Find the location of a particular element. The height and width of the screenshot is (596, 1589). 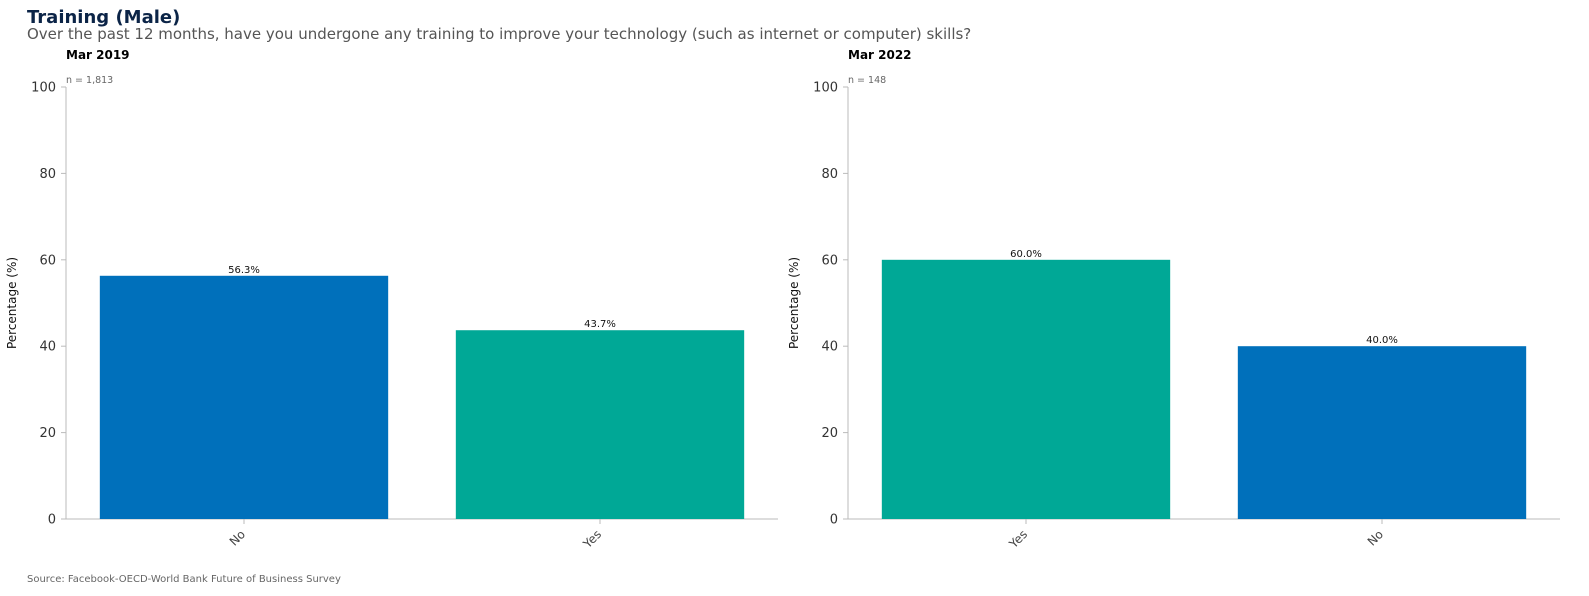

bar-value-label: 56.3% is located at coordinates (244, 270).